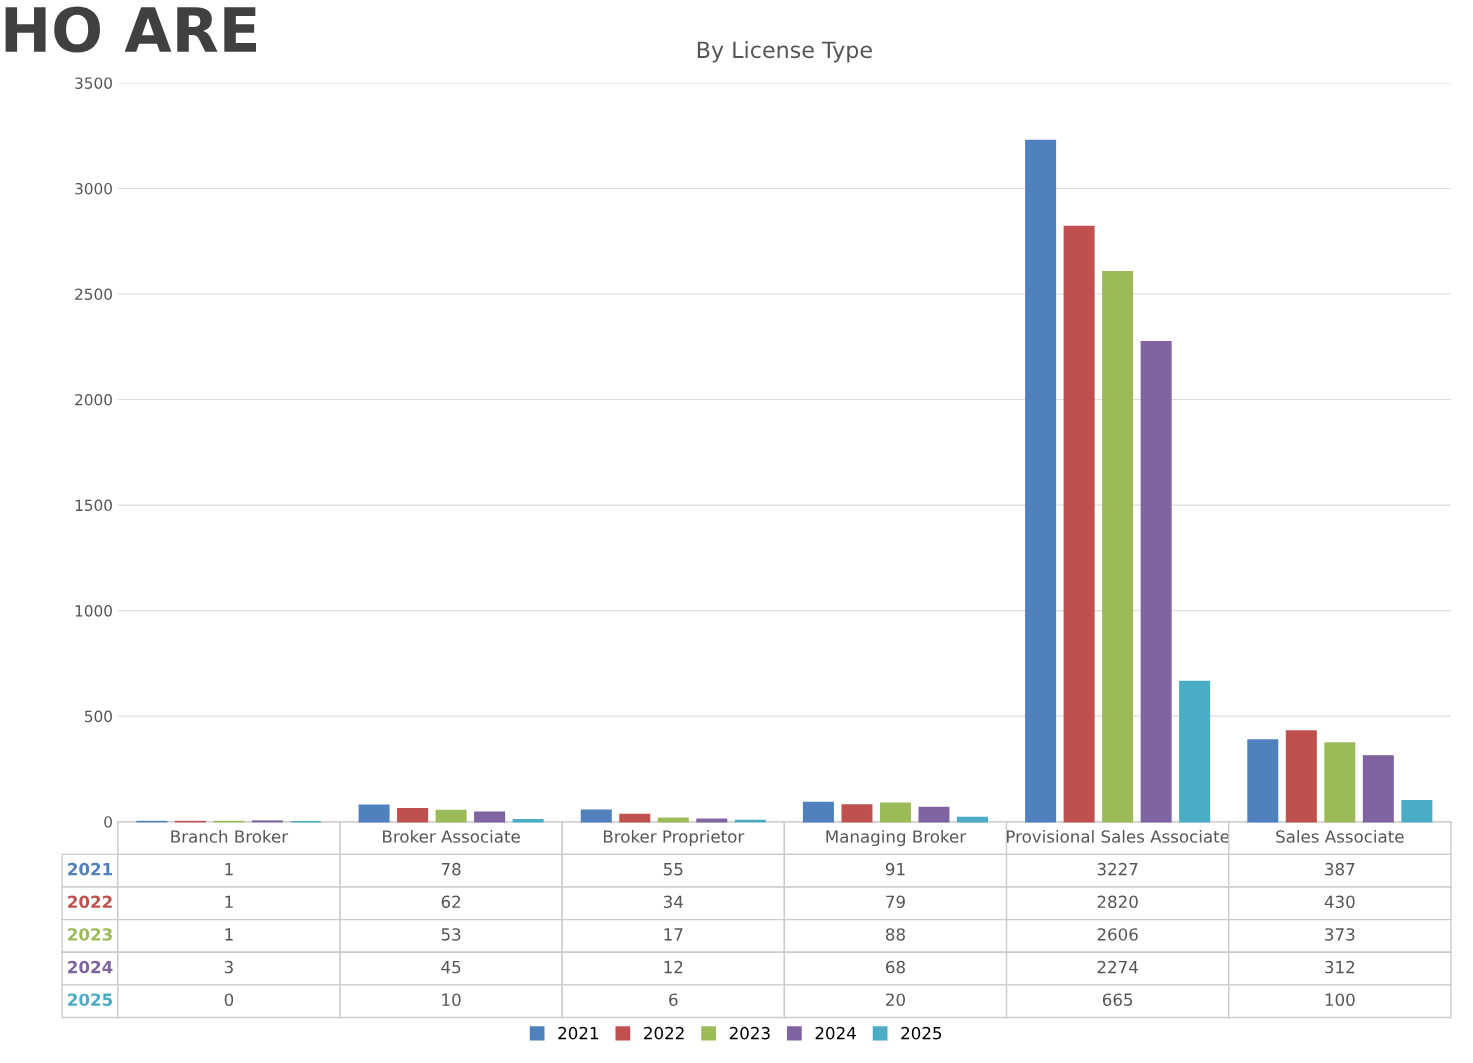 The image size is (1473, 1063). What do you see at coordinates (895, 967) in the screenshot?
I see `data-label: 68` at bounding box center [895, 967].